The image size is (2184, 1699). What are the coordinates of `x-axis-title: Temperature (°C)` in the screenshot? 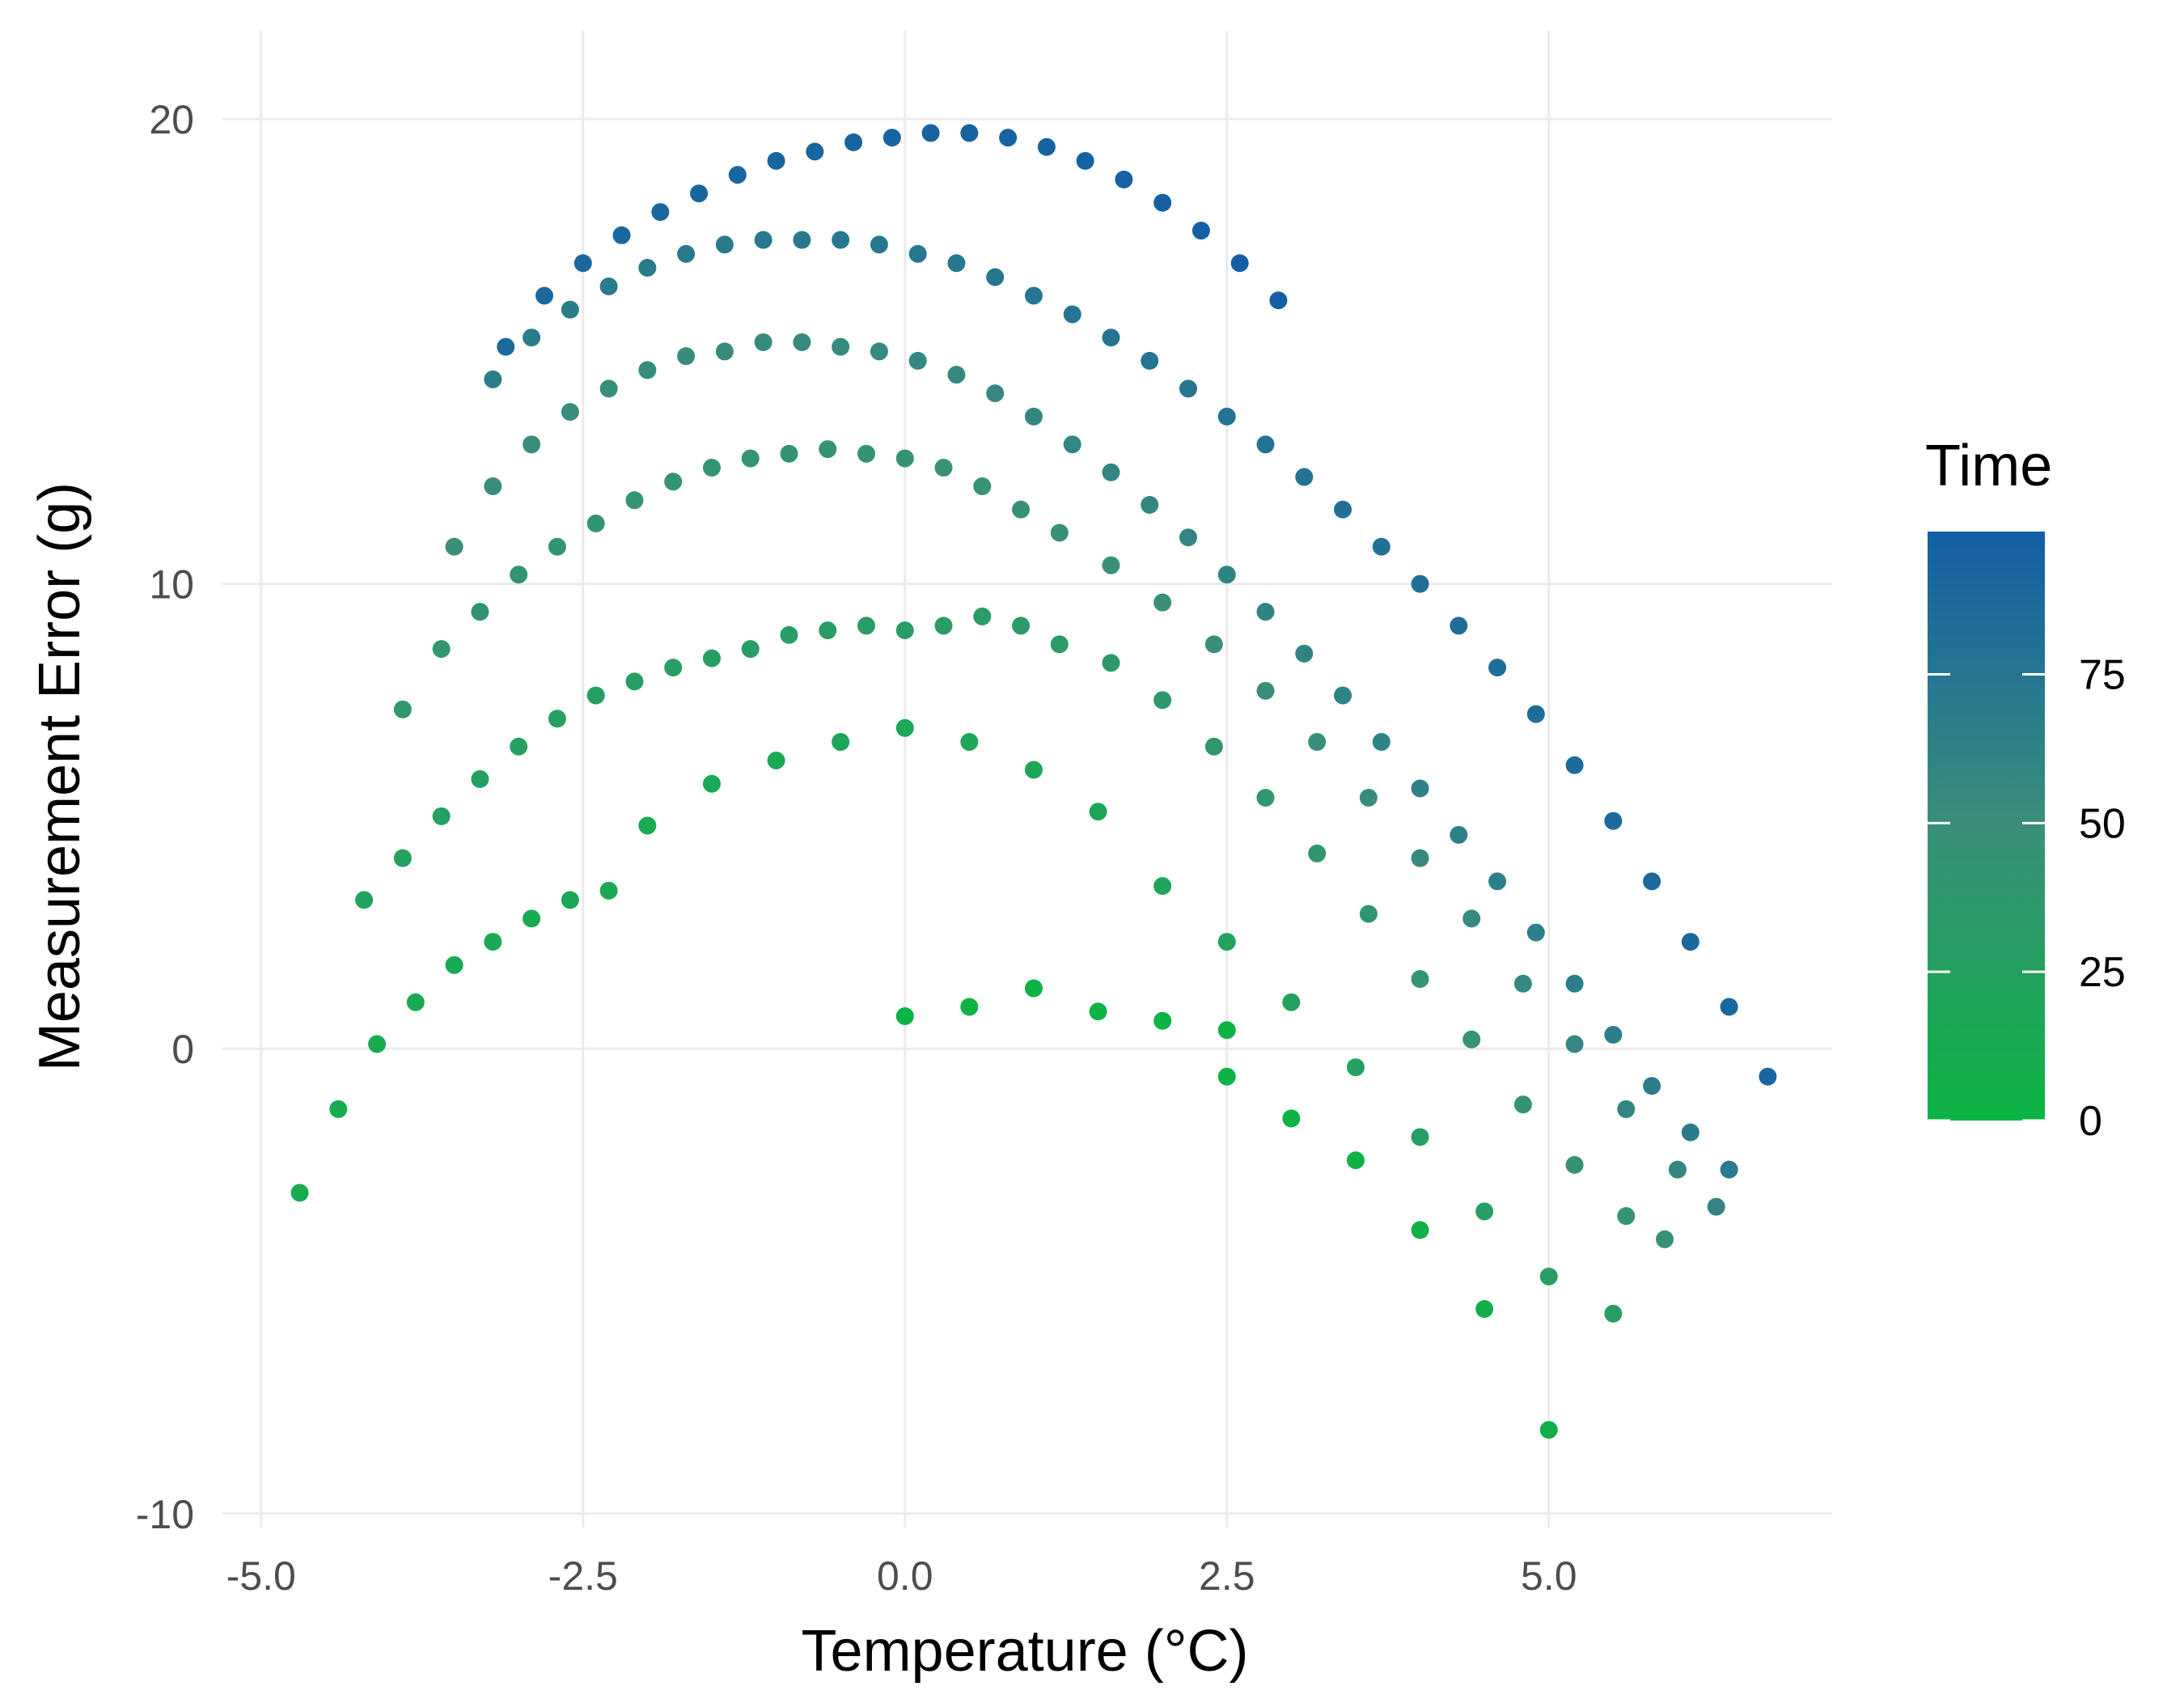 It's located at (1025, 1651).